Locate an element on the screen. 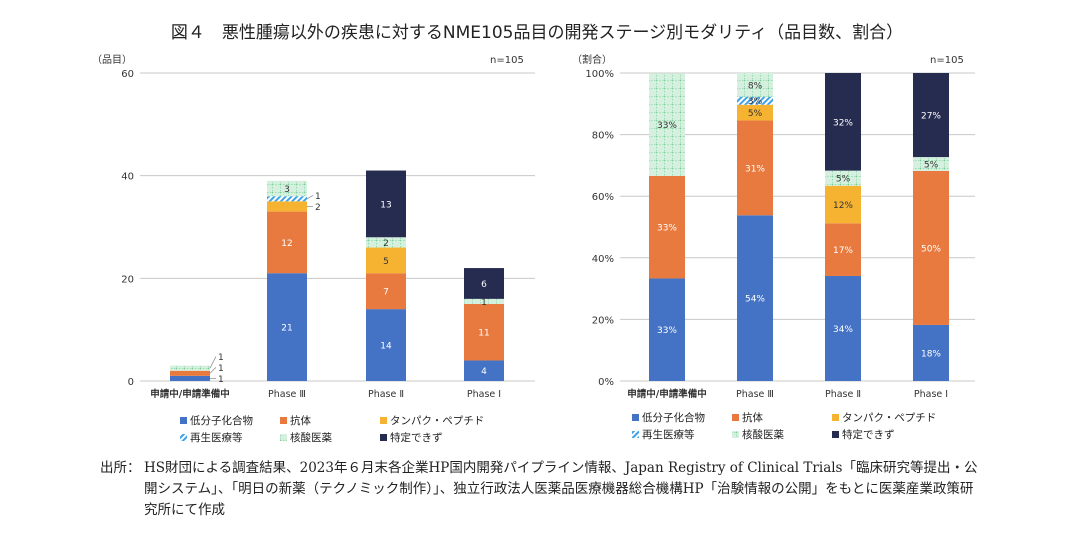 The image size is (1074, 542). y-tick-label: 0 is located at coordinates (131, 382).